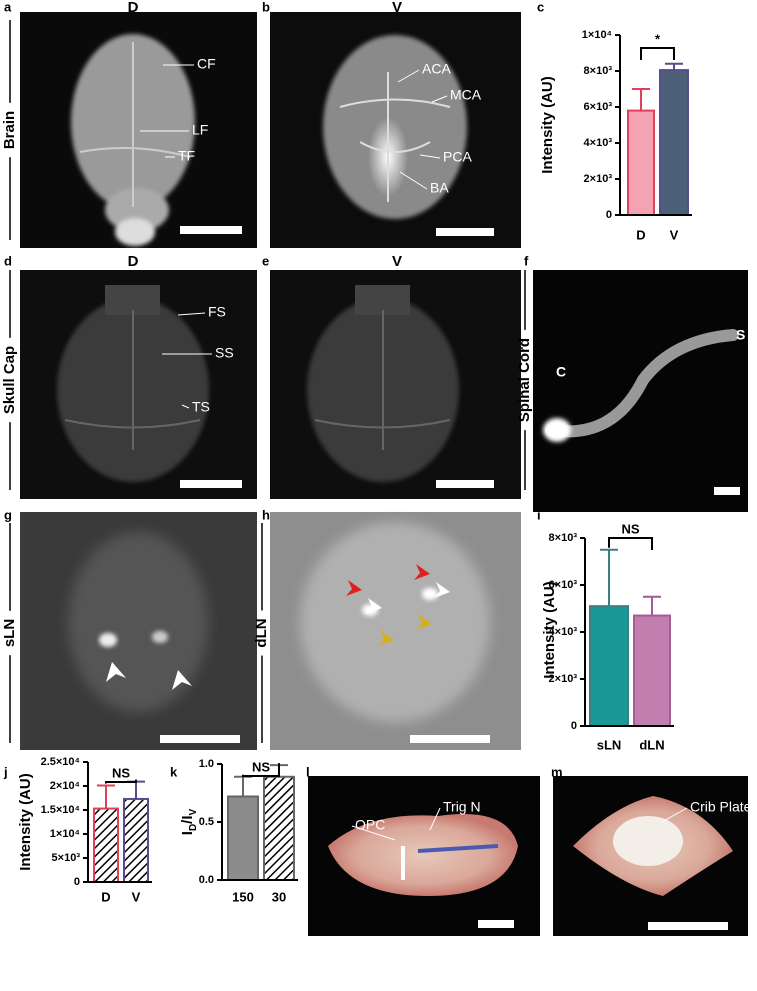  What do you see at coordinates (133, 261) in the screenshot?
I see `panel-heading: D` at bounding box center [133, 261].